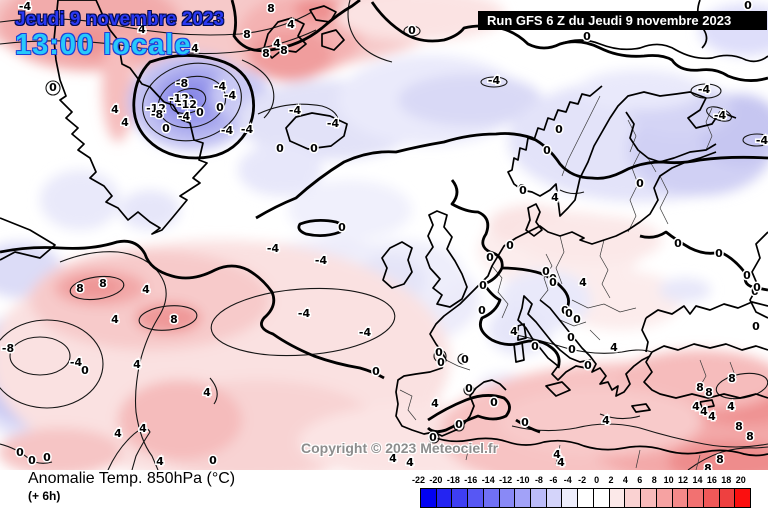 This screenshot has width=768, height=512. I want to click on model-run-label: Run GFS 6 Z du Jeudi 9 novembre 2023, so click(609, 20).